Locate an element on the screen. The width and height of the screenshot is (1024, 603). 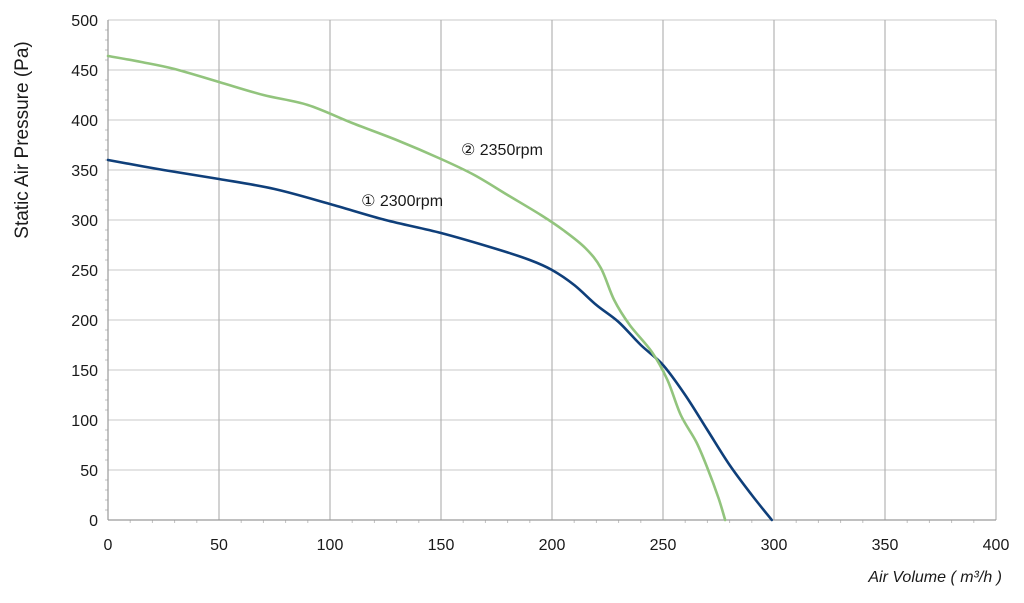
x-tick-label: 0 is located at coordinates (108, 545).